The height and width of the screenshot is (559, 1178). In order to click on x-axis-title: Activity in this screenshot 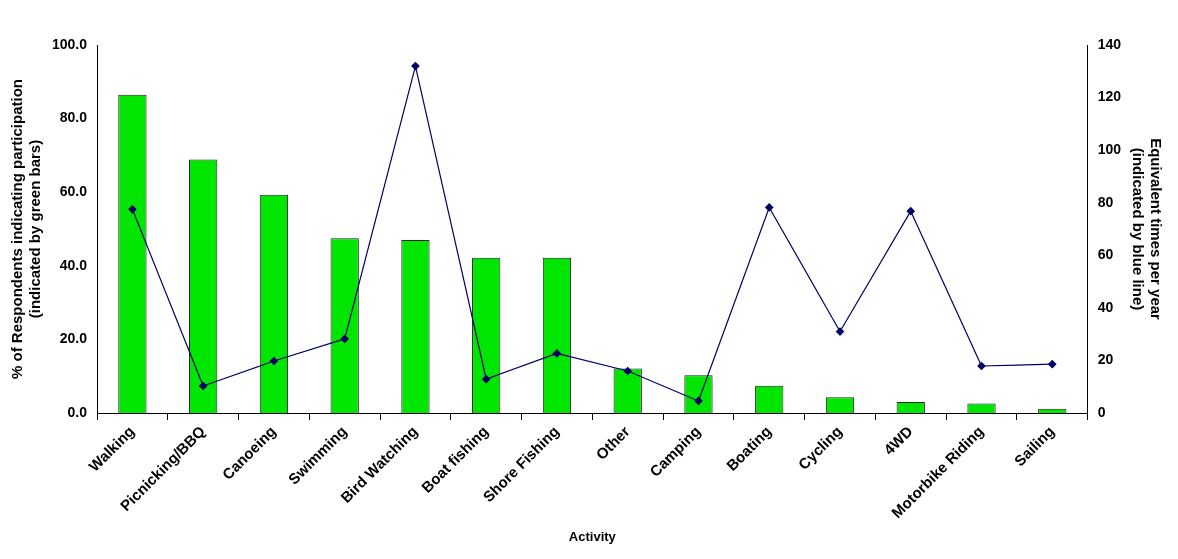, I will do `click(592, 536)`.